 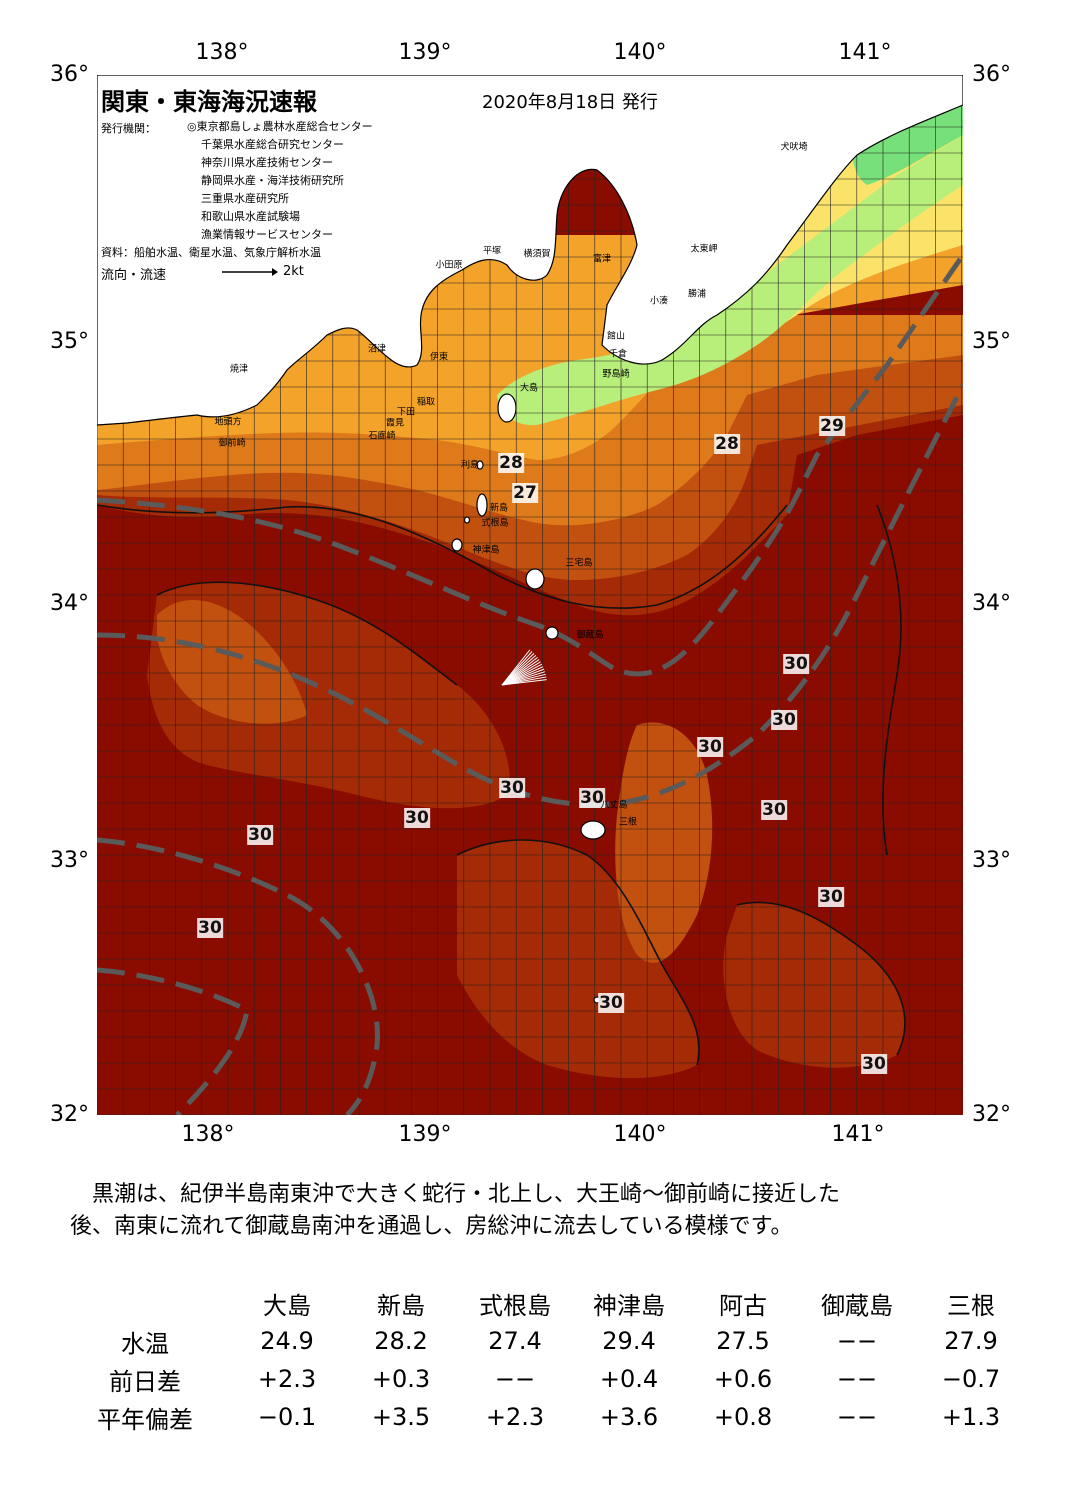 I want to click on place-mikurajima: 御蔵島, so click(x=590, y=635).